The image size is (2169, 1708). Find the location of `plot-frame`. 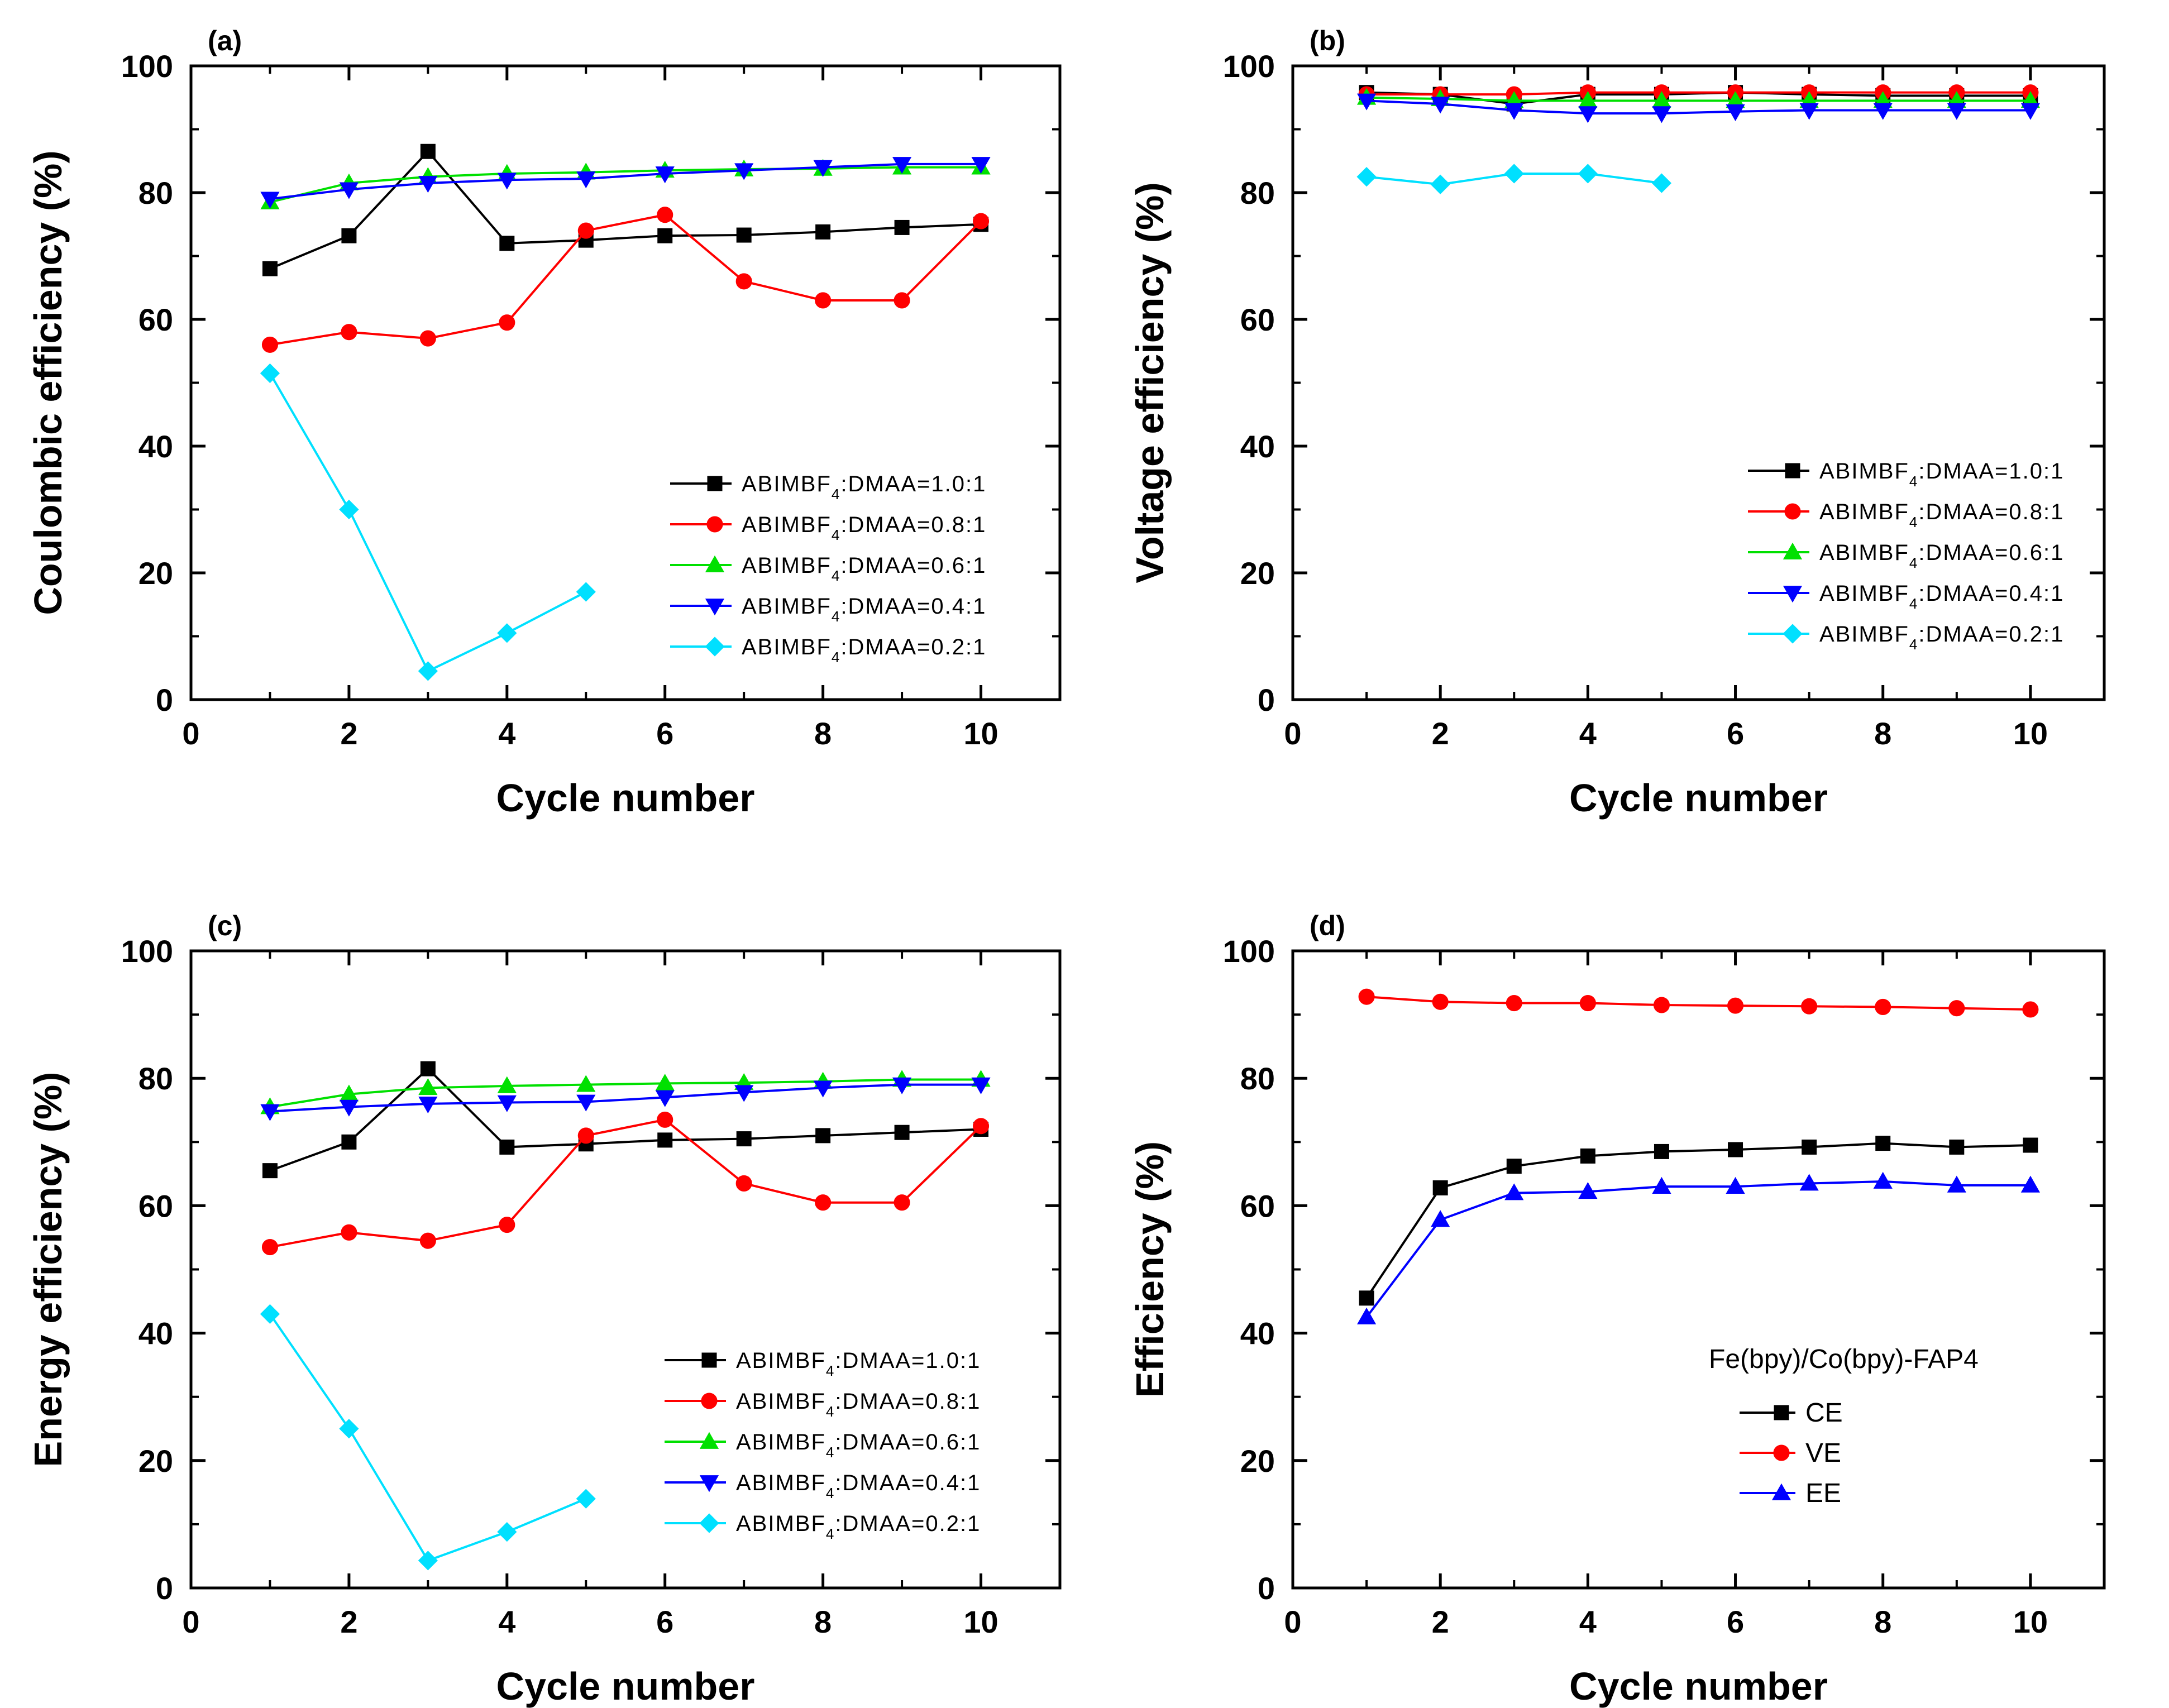

plot-frame is located at coordinates (1698, 1269).